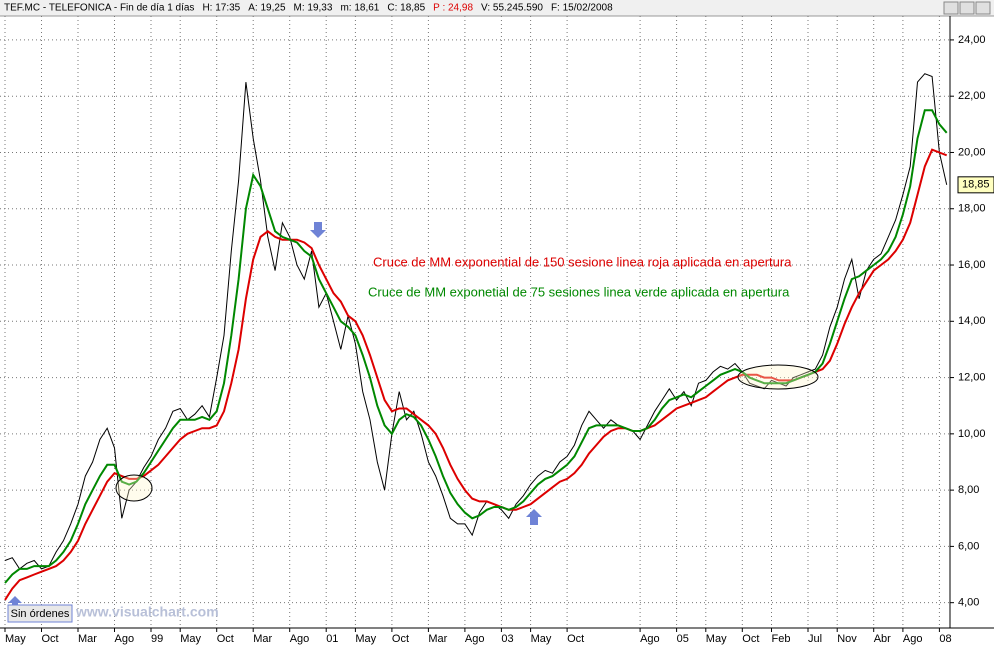 This screenshot has width=994, height=646. Describe the element at coordinates (972, 321) in the screenshot. I see `y-tick-label: 14,00` at that location.